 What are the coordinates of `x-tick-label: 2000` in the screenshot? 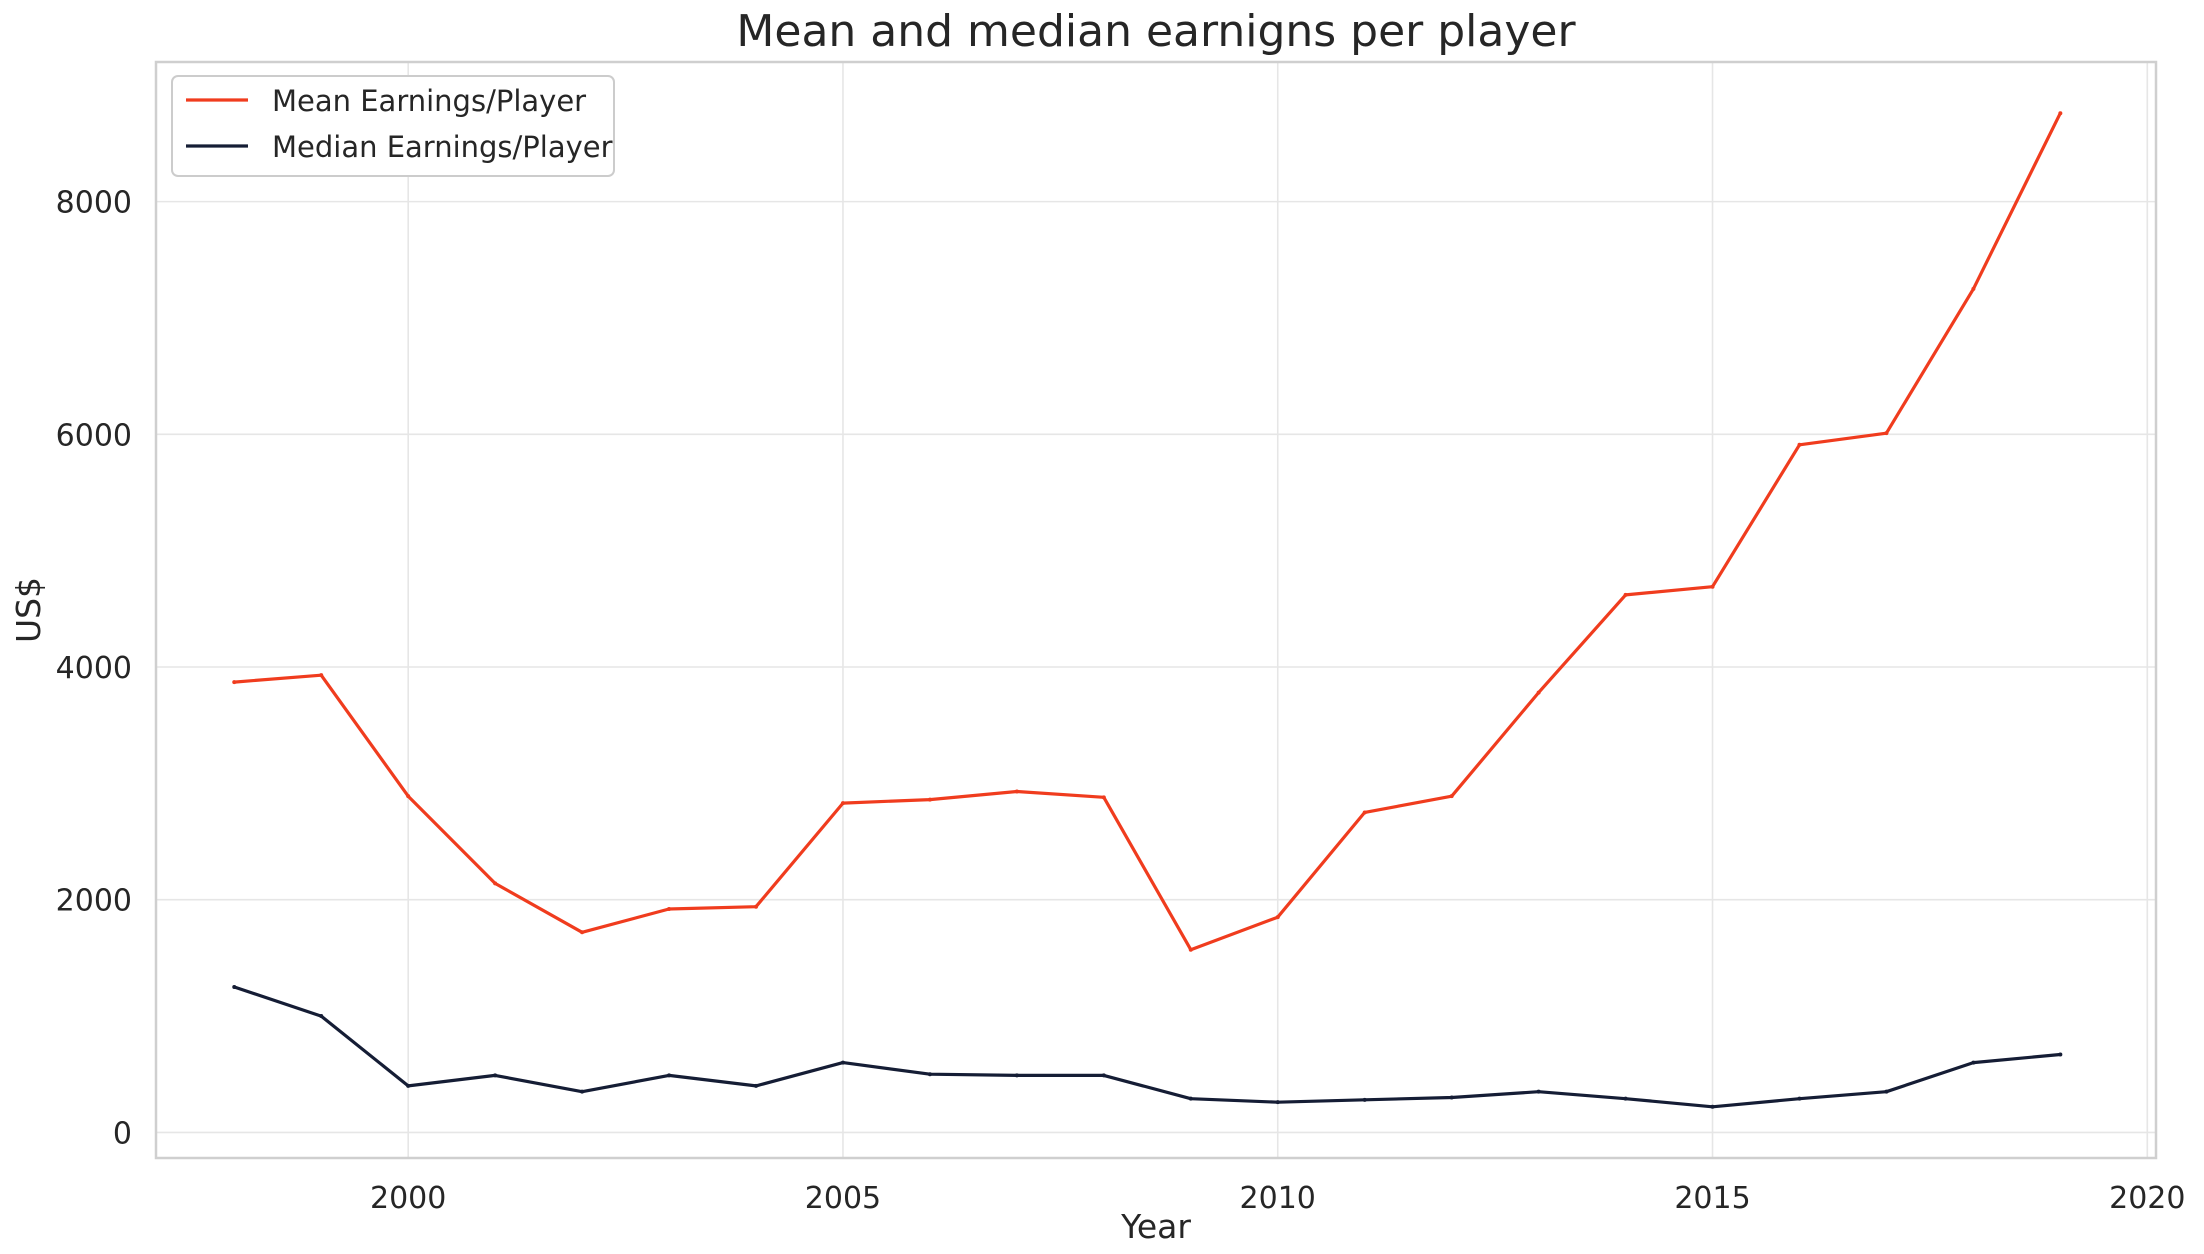 It's located at (408, 1198).